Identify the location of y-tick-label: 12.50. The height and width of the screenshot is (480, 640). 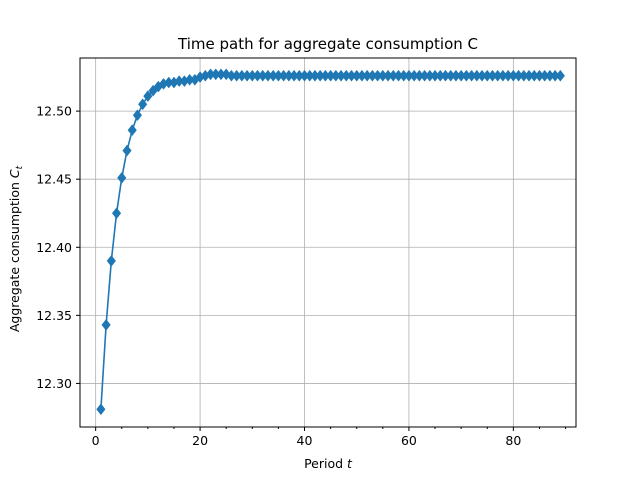
(54, 111).